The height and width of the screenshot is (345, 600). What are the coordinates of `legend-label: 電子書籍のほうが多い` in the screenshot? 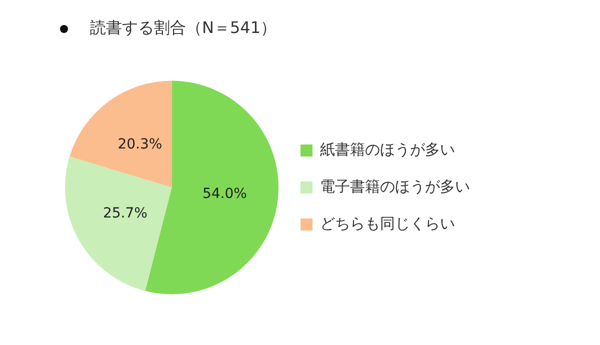 It's located at (395, 186).